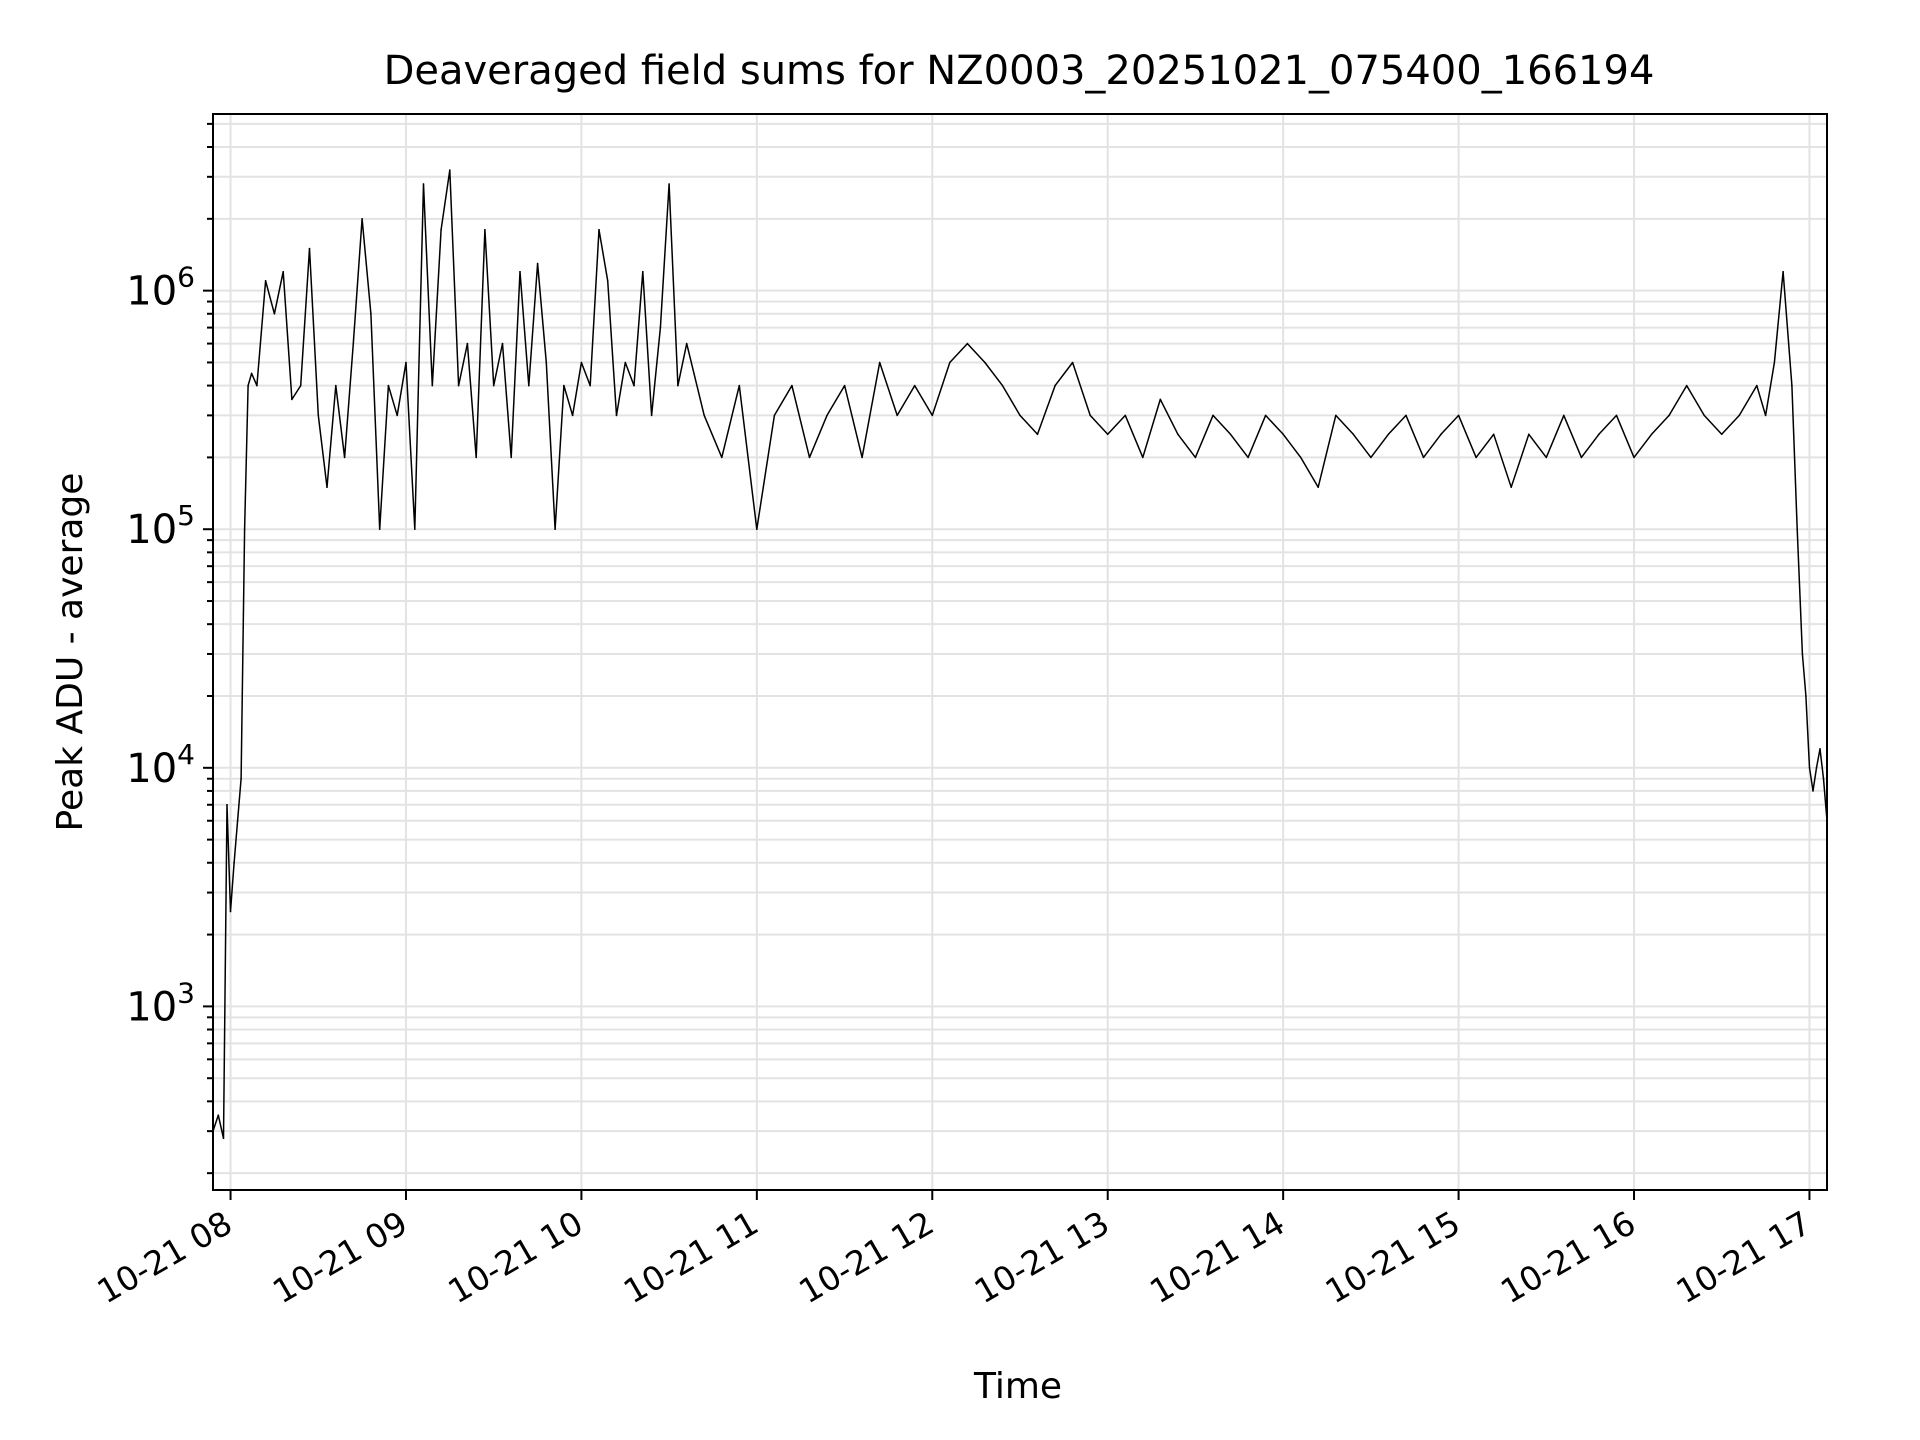 This screenshot has height=1440, width=1920. What do you see at coordinates (70, 652) in the screenshot?
I see `y-axis-label: Peak ADU - average` at bounding box center [70, 652].